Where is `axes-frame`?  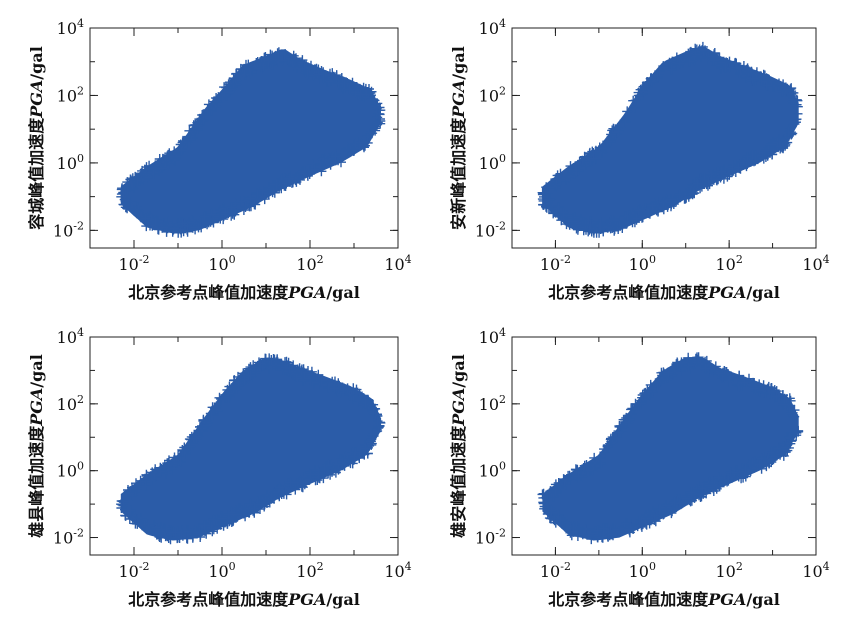 axes-frame is located at coordinates (244, 446).